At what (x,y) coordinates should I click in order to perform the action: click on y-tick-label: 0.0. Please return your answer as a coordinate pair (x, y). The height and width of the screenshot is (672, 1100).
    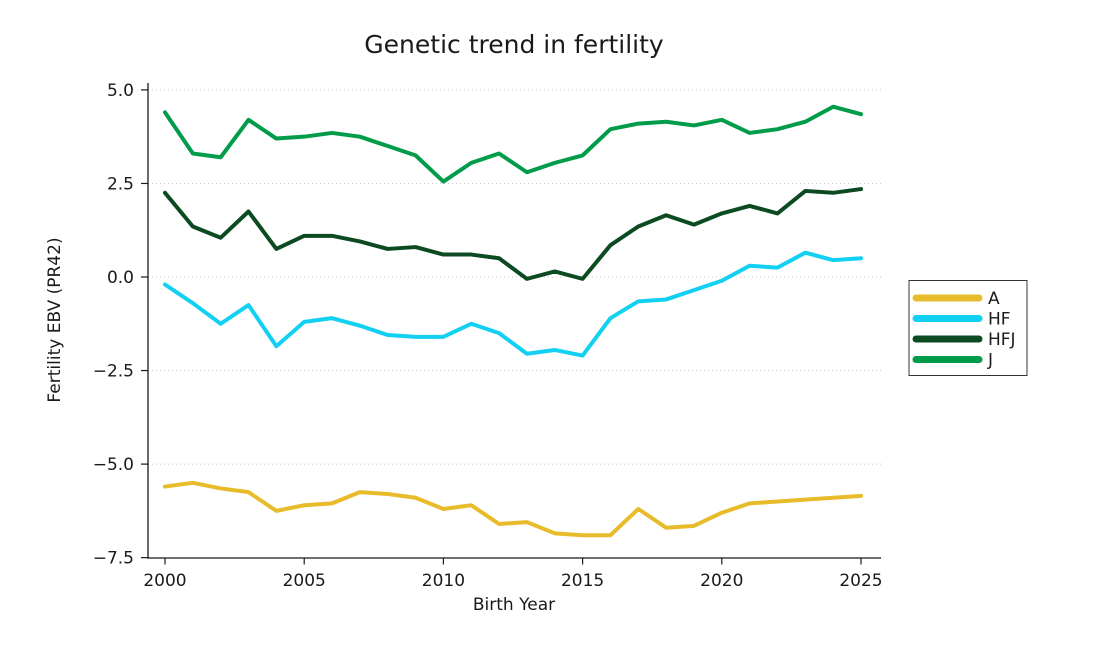
    Looking at the image, I should click on (120, 278).